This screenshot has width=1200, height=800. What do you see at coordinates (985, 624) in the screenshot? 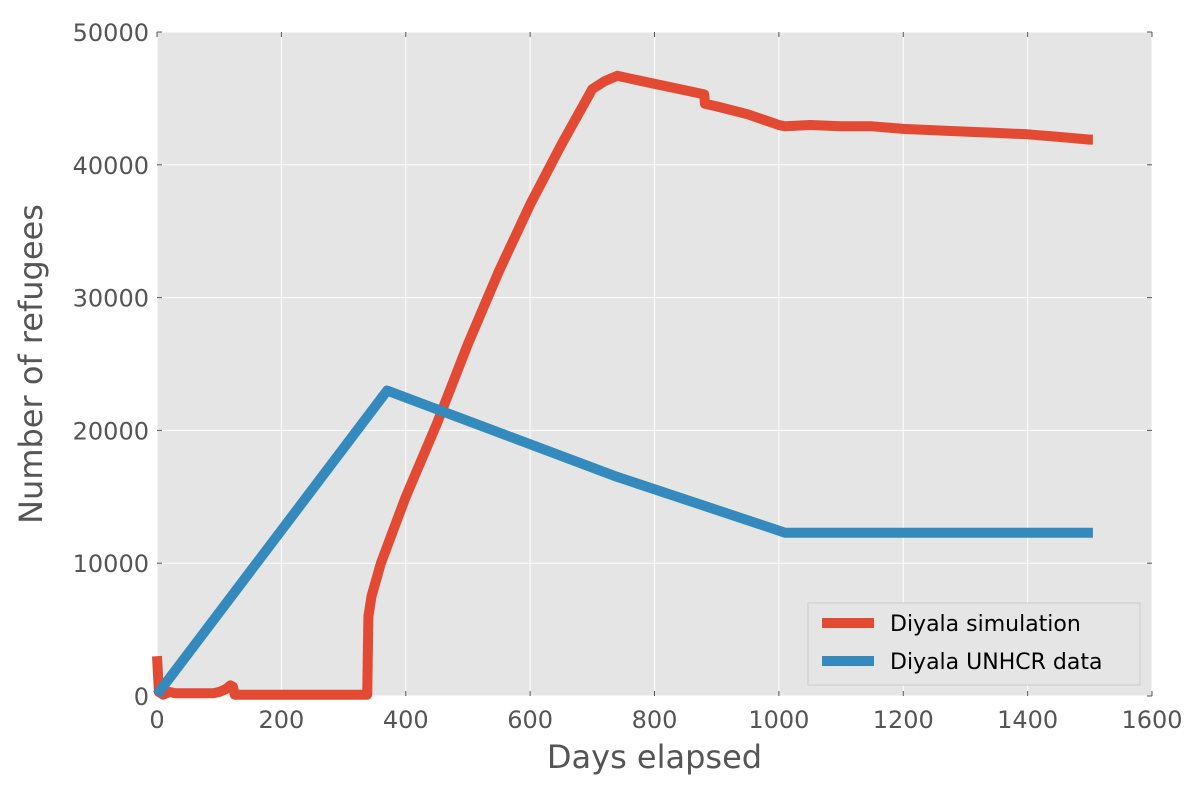
I see `legend-label-diyala-simulation: Diyala simulation` at bounding box center [985, 624].